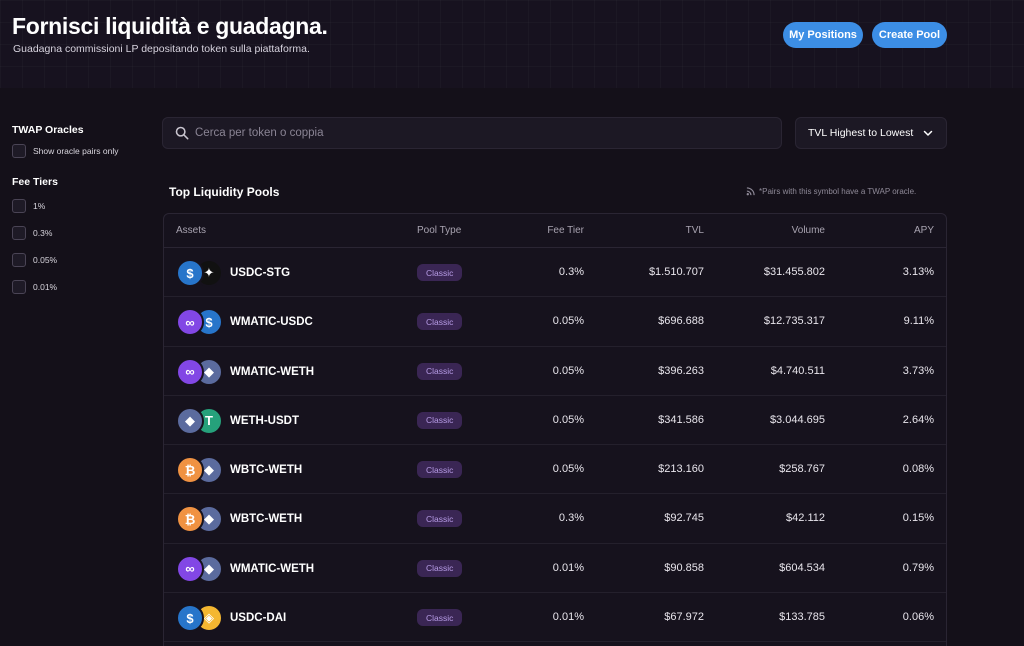 The image size is (1024, 646). What do you see at coordinates (190, 420) in the screenshot?
I see `eth-token-icon: ◆` at bounding box center [190, 420].